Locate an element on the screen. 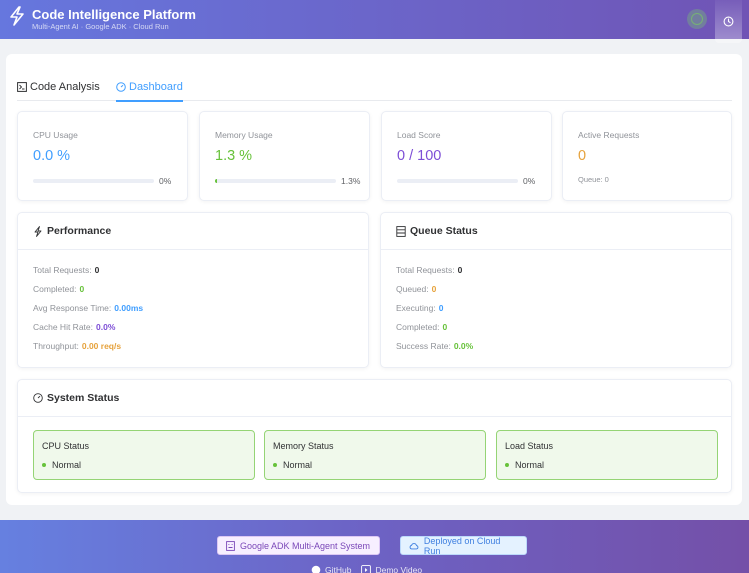 This screenshot has width=749, height=573. cpu-usage-card: CPU Usage 0.0 % 0% is located at coordinates (102, 156).